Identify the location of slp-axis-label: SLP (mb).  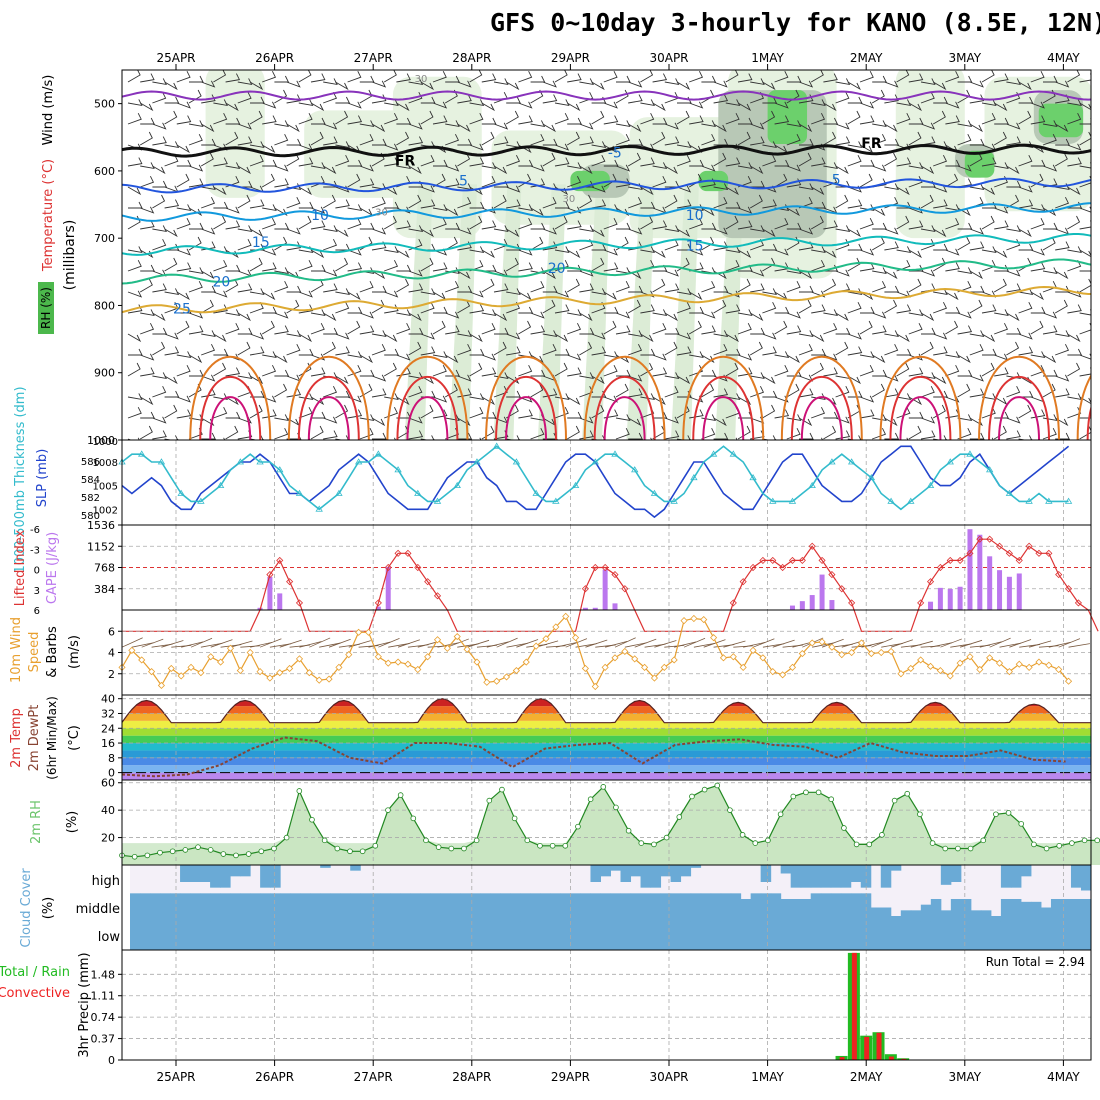
(42, 478).